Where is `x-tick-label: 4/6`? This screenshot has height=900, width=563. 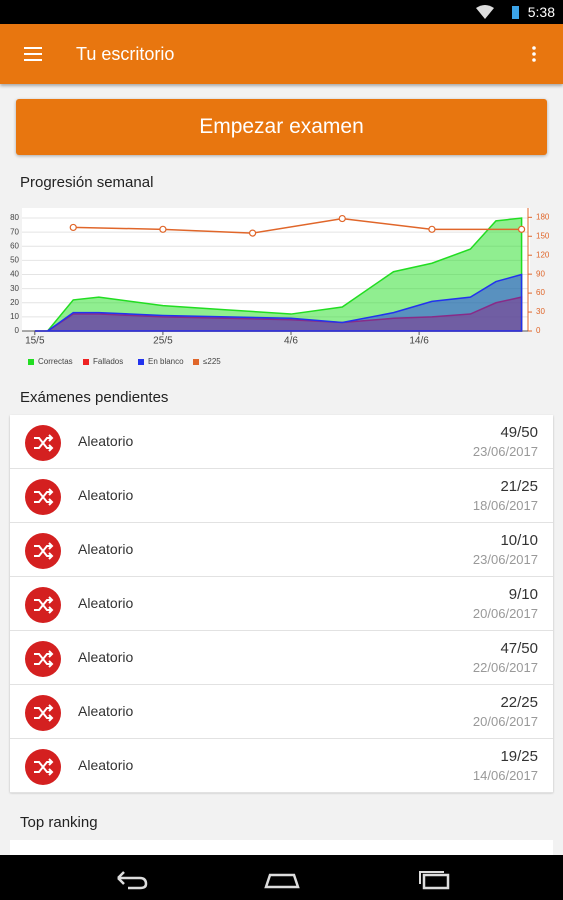
x-tick-label: 4/6 is located at coordinates (291, 341).